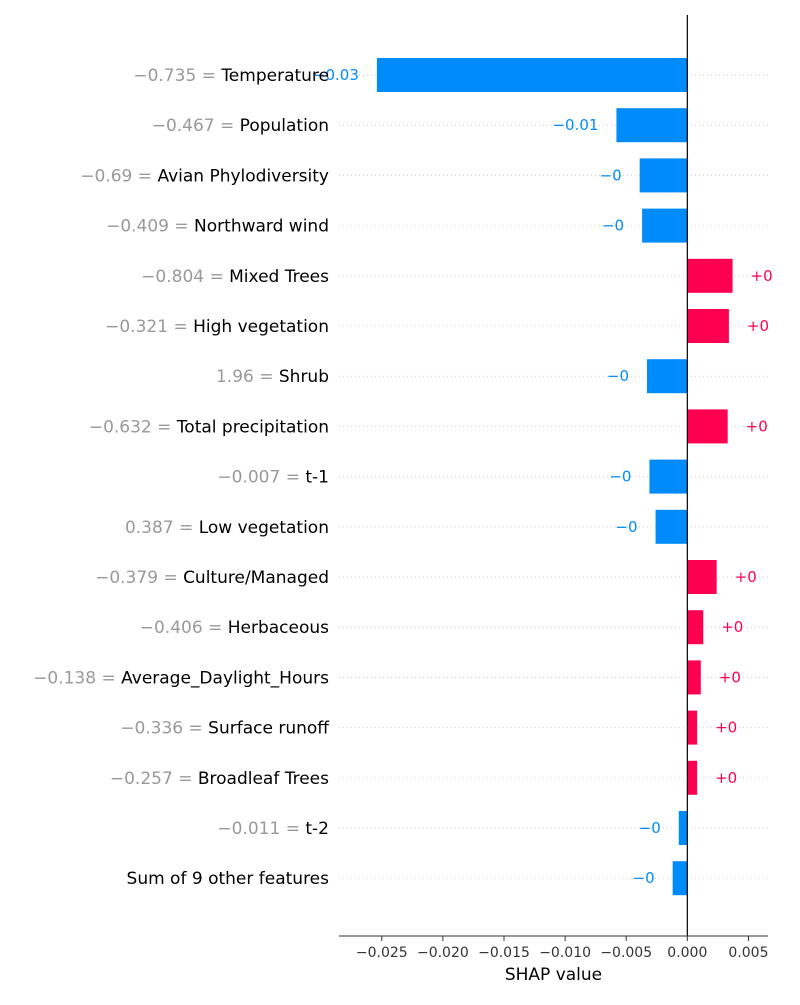 The height and width of the screenshot is (1005, 800). I want to click on feature-value: −0.379 =, so click(139, 578).